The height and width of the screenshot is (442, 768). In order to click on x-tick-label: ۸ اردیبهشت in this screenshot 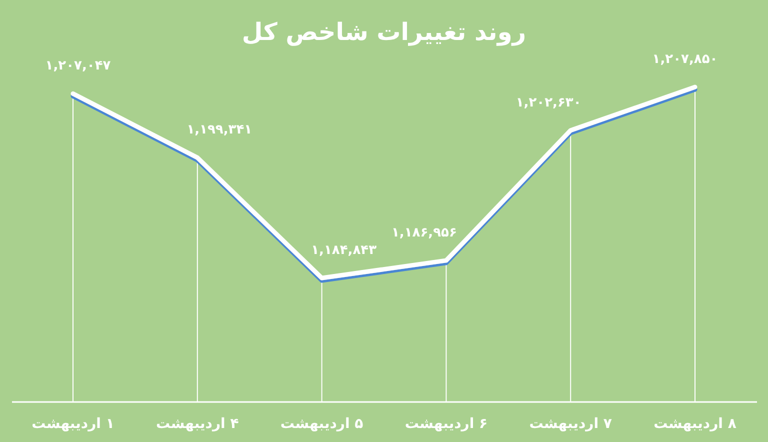, I will do `click(695, 424)`.